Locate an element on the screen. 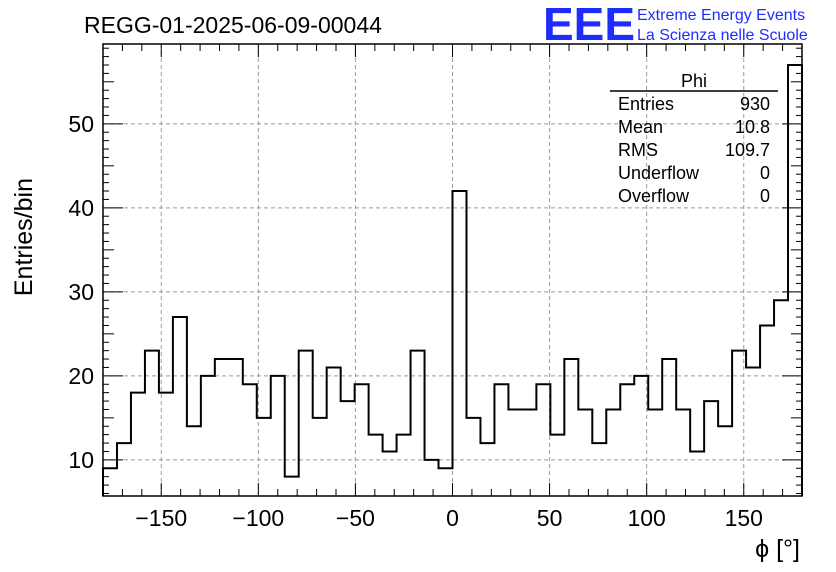 This screenshot has width=836, height=572. x-tick-labels: −150 −100 −50 0 50 100 150 is located at coordinates (449, 518).